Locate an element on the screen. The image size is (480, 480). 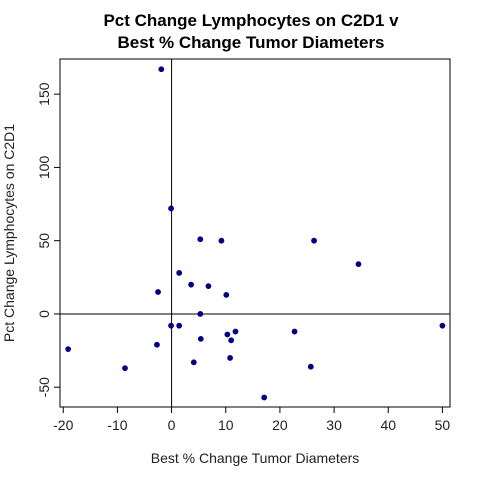
chart-subtitle: Best % Change Tumor Diameters is located at coordinates (250, 42).